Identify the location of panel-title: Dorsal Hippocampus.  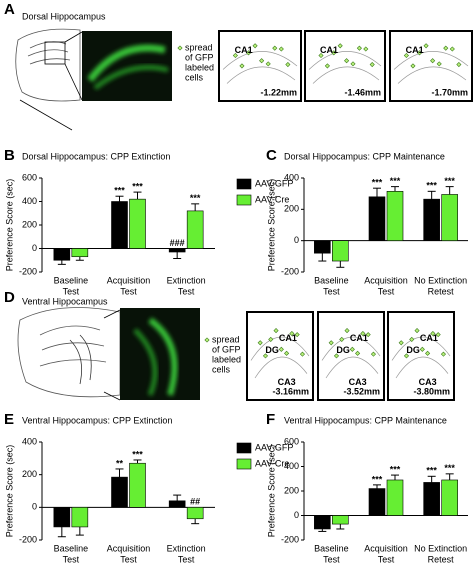
(64, 16).